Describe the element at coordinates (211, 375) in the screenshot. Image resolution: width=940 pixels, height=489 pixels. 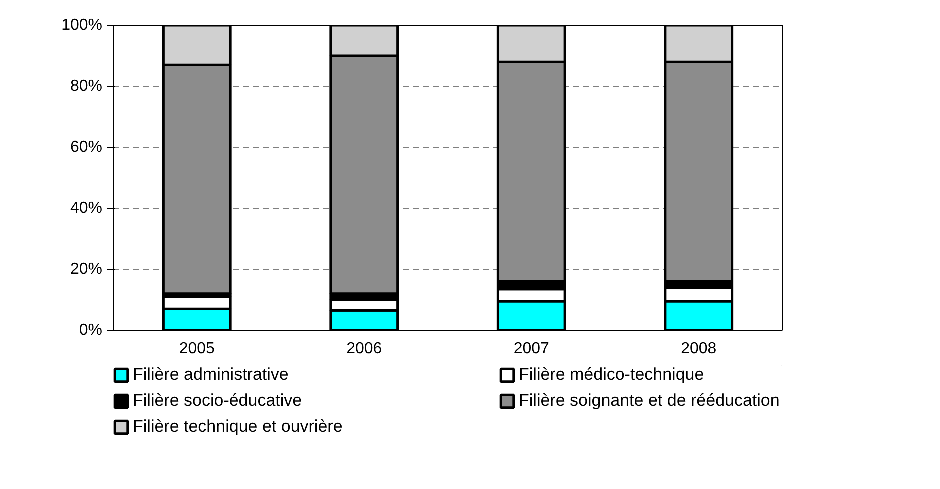
I see `legend-label: Filière administrative` at that location.